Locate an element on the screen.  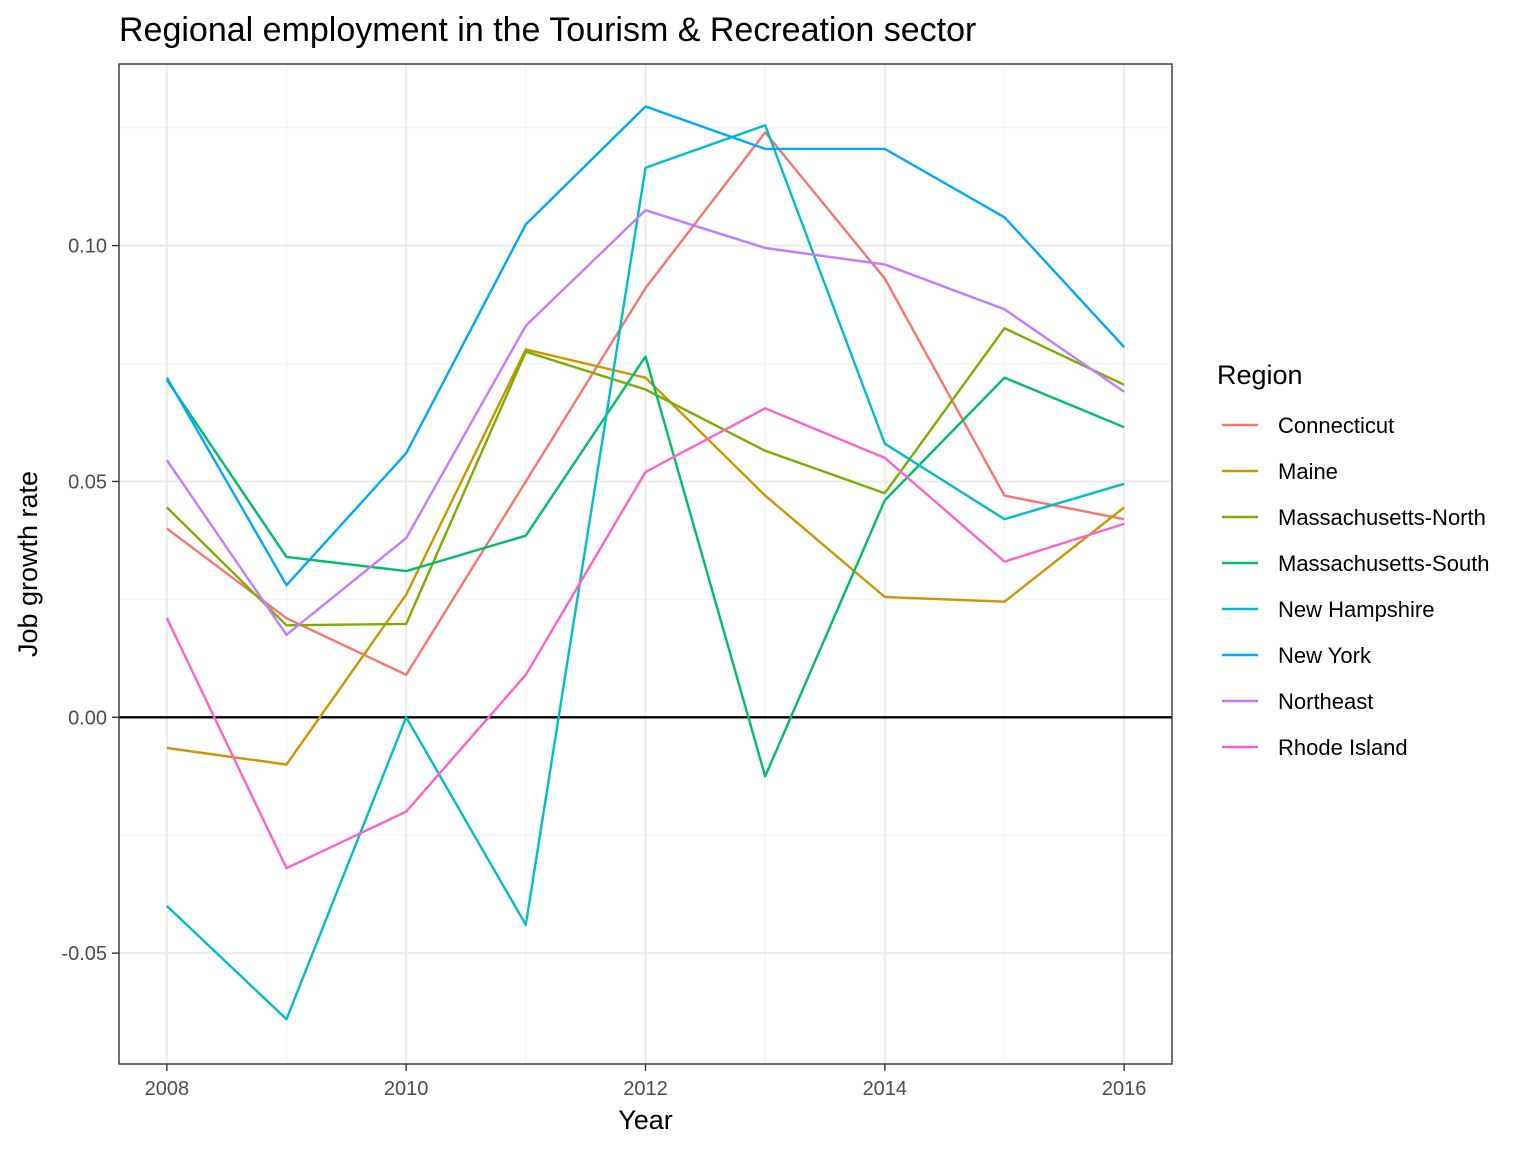
legend-item: Northeast is located at coordinates (1297, 701).